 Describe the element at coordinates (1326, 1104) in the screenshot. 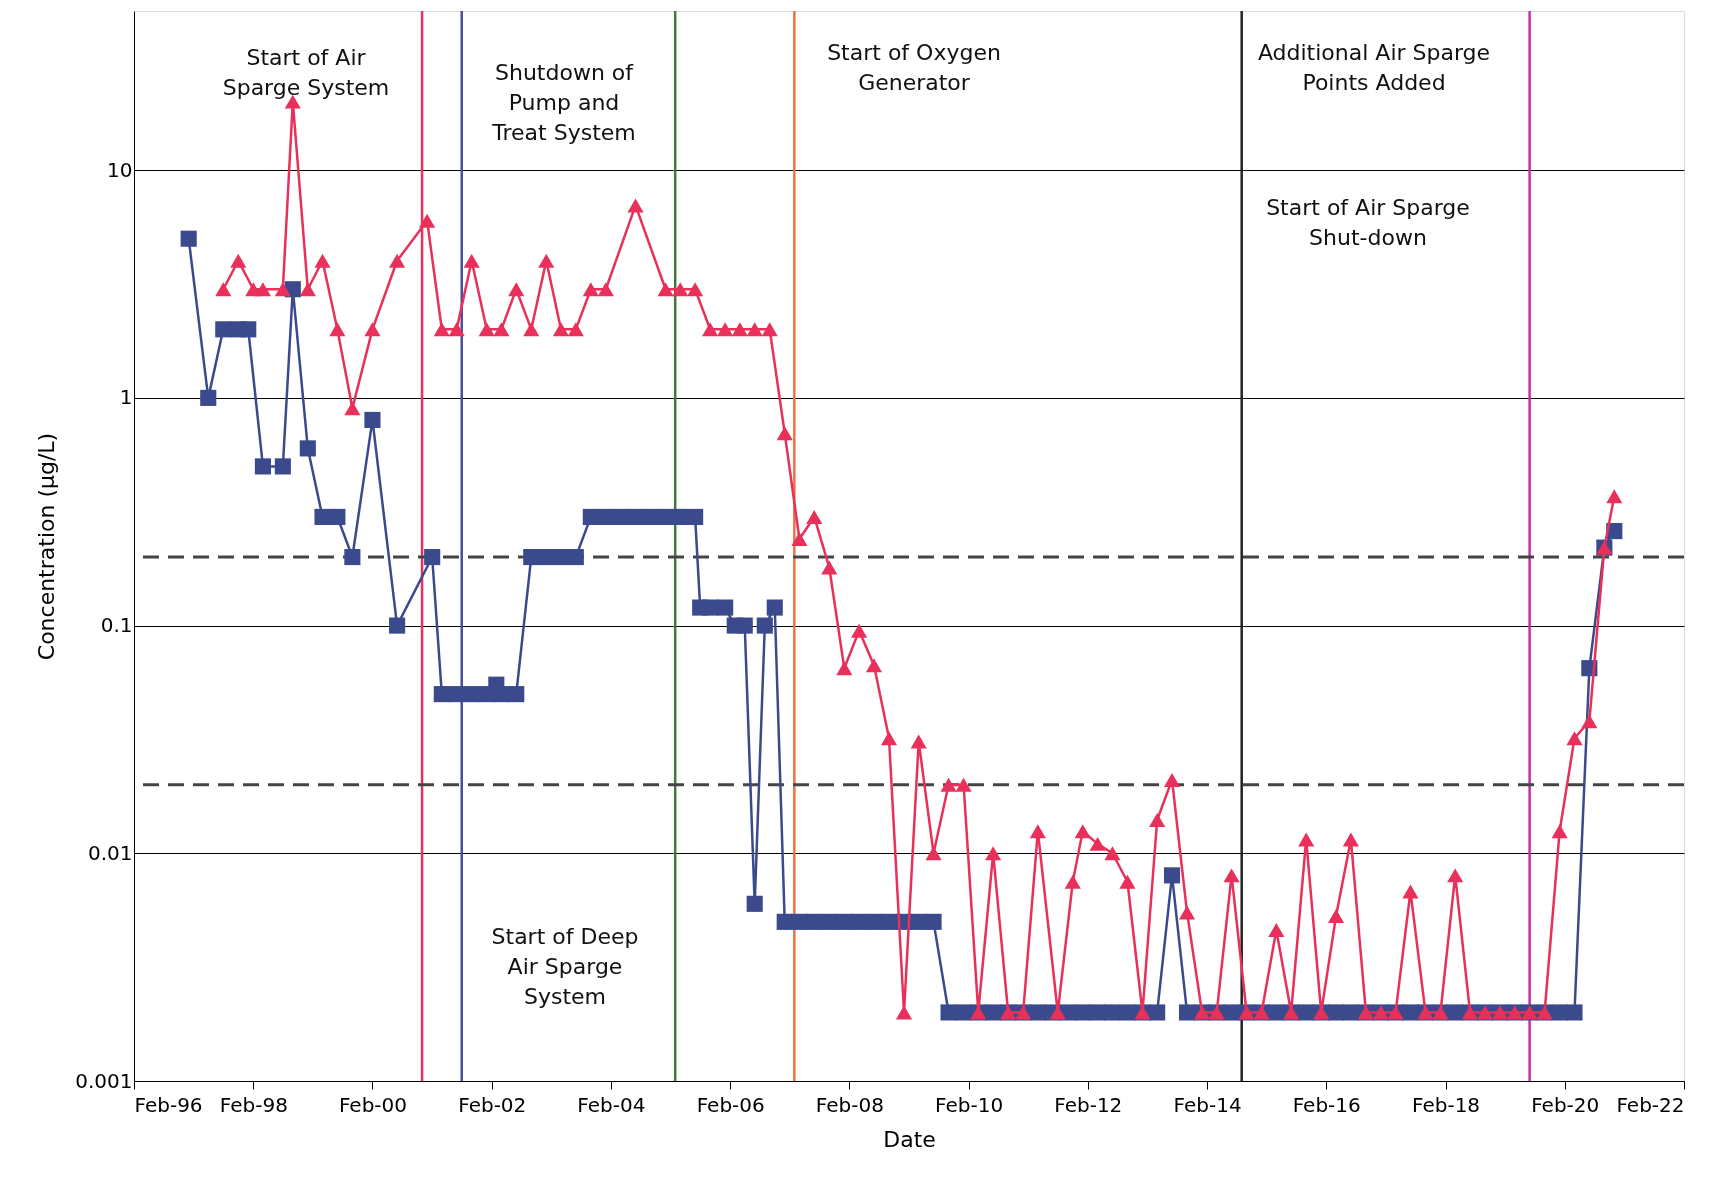

I see `x-tick-label: Feb-16` at that location.